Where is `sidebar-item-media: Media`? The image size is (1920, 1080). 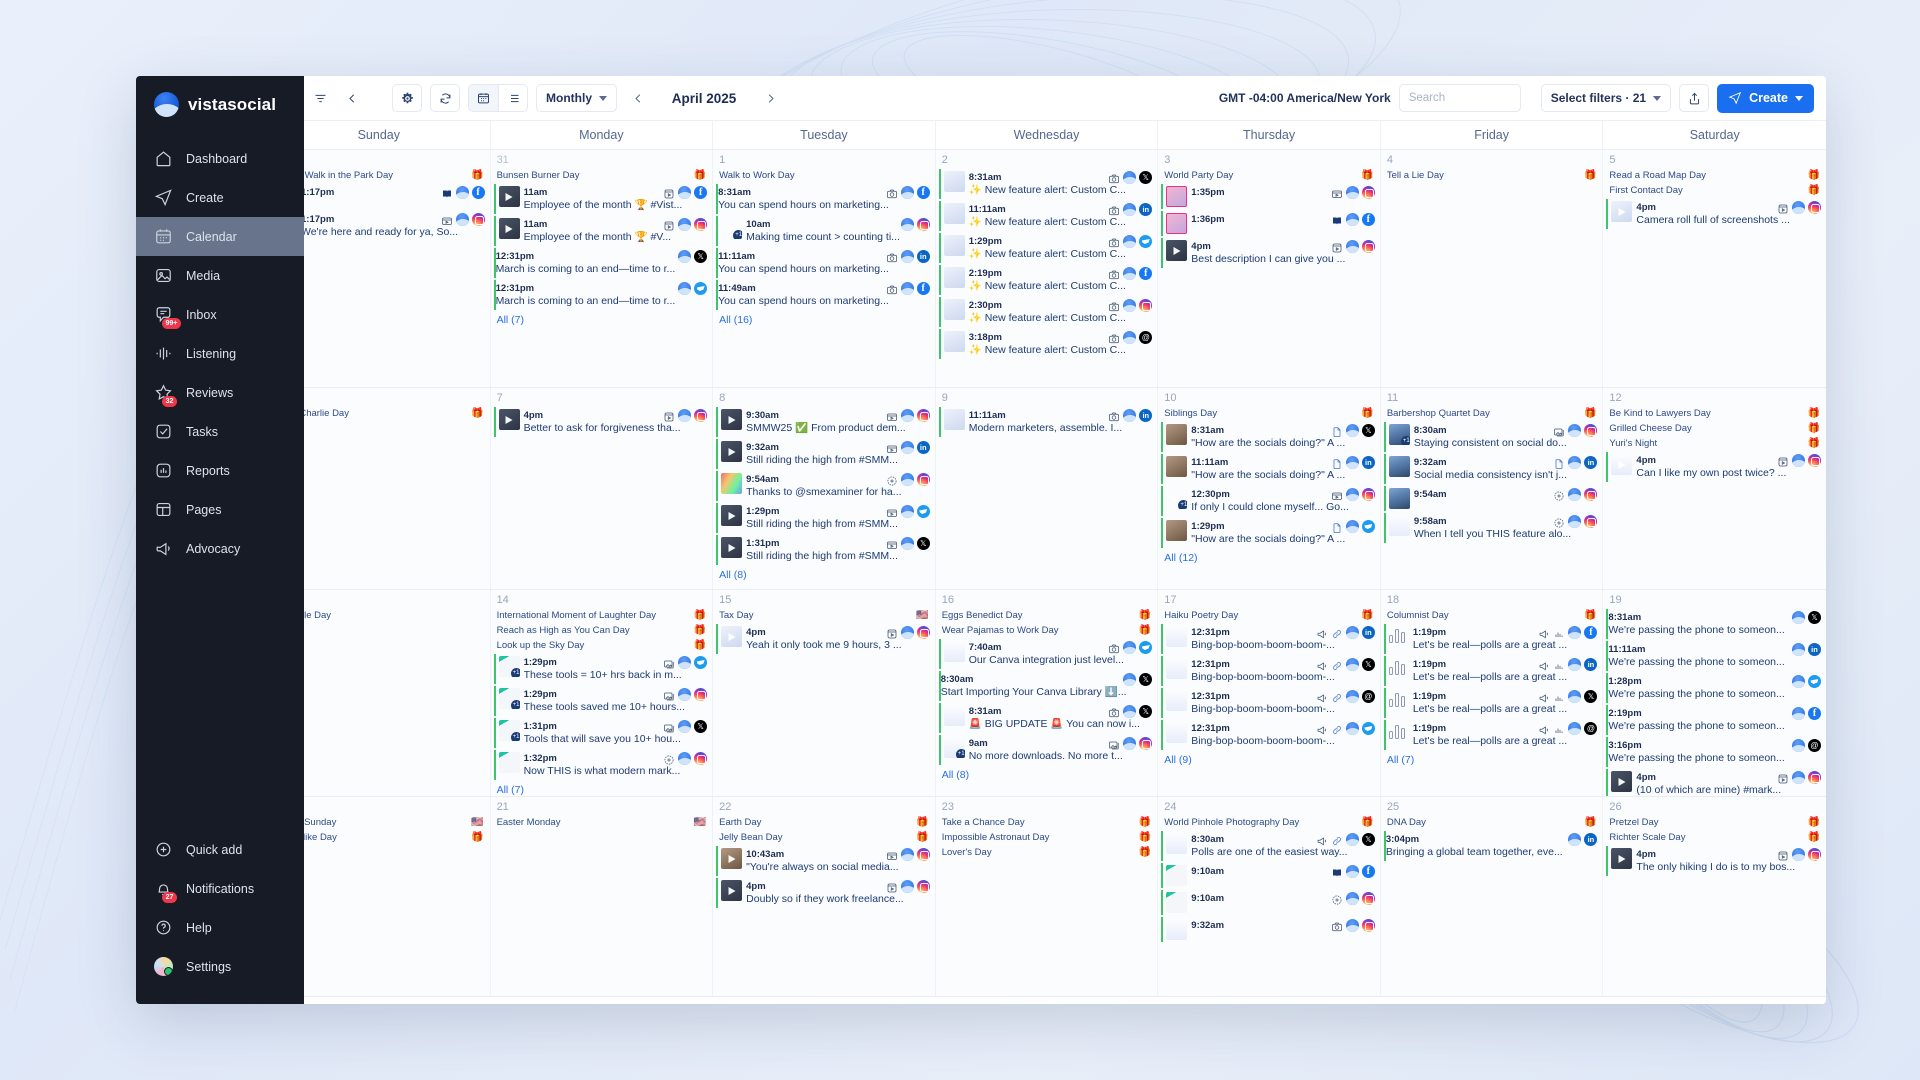
sidebar-item-media: Media is located at coordinates (220, 275).